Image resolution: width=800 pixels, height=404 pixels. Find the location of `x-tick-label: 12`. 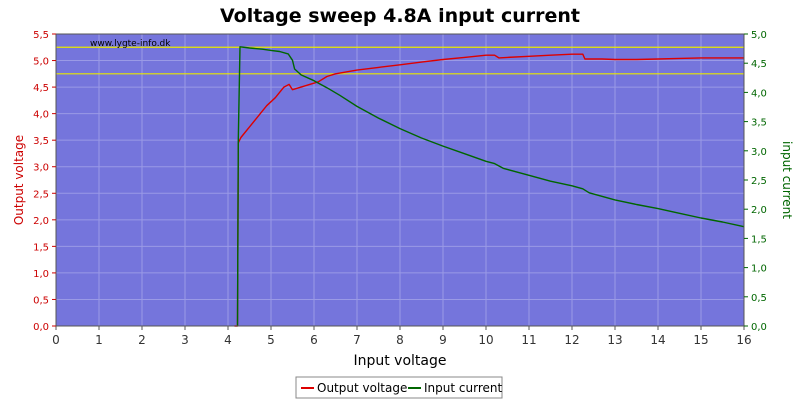

x-tick-label: 12 is located at coordinates (571, 340).